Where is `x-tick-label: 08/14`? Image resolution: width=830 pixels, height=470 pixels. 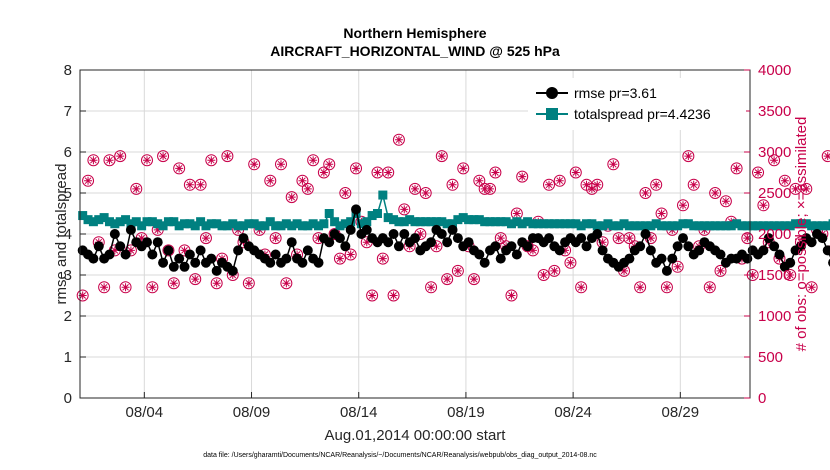
x-tick-label: 08/14 is located at coordinates (359, 412).